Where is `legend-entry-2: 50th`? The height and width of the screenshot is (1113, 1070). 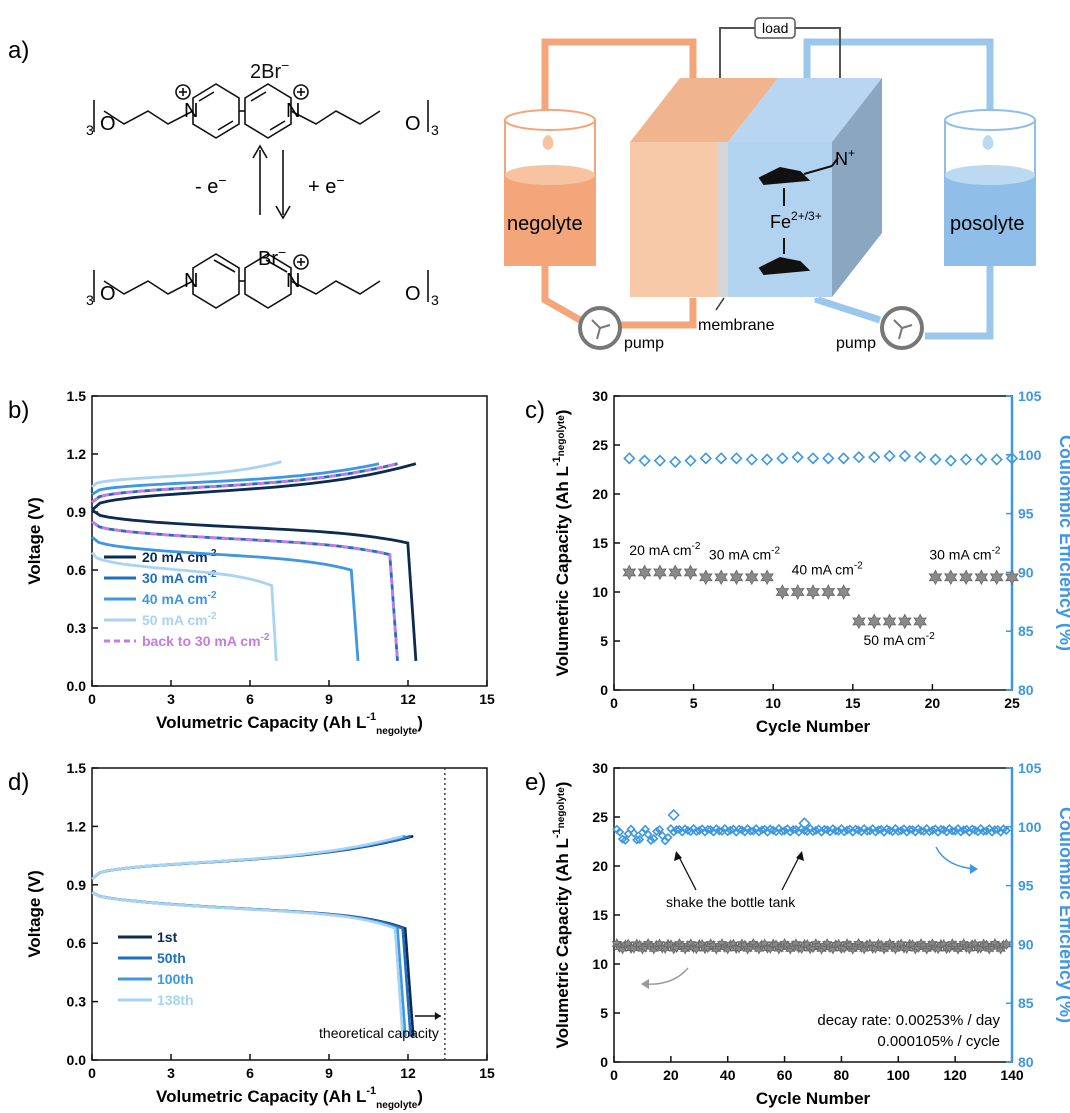
legend-entry-2: 50th is located at coordinates (171, 958).